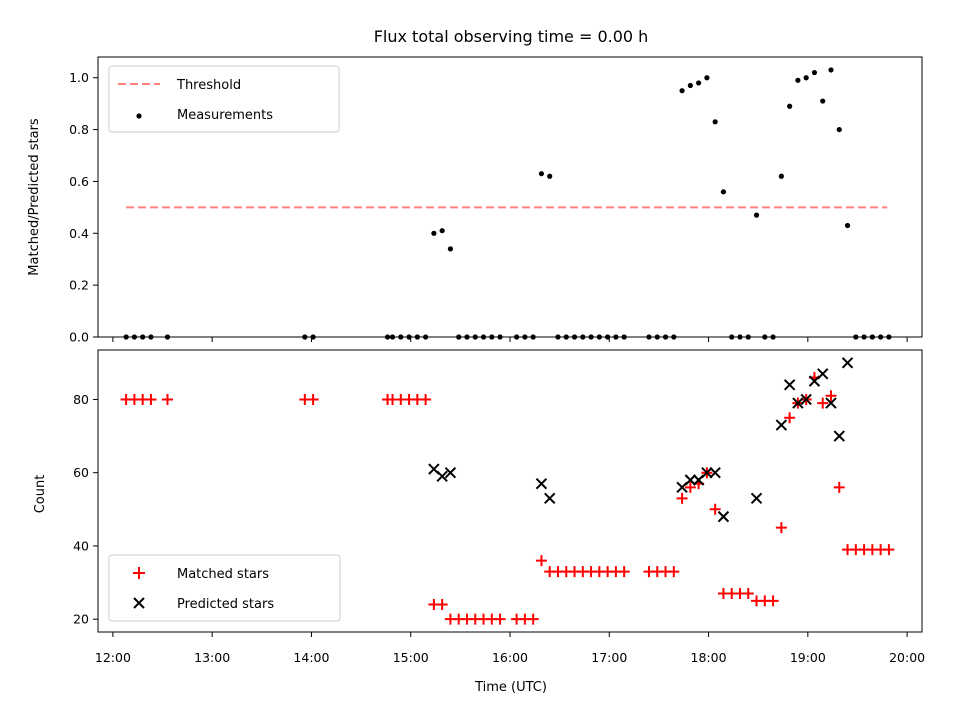  Describe the element at coordinates (34, 197) in the screenshot. I see `top-y-axis-label: Matched/Predicted stars` at that location.